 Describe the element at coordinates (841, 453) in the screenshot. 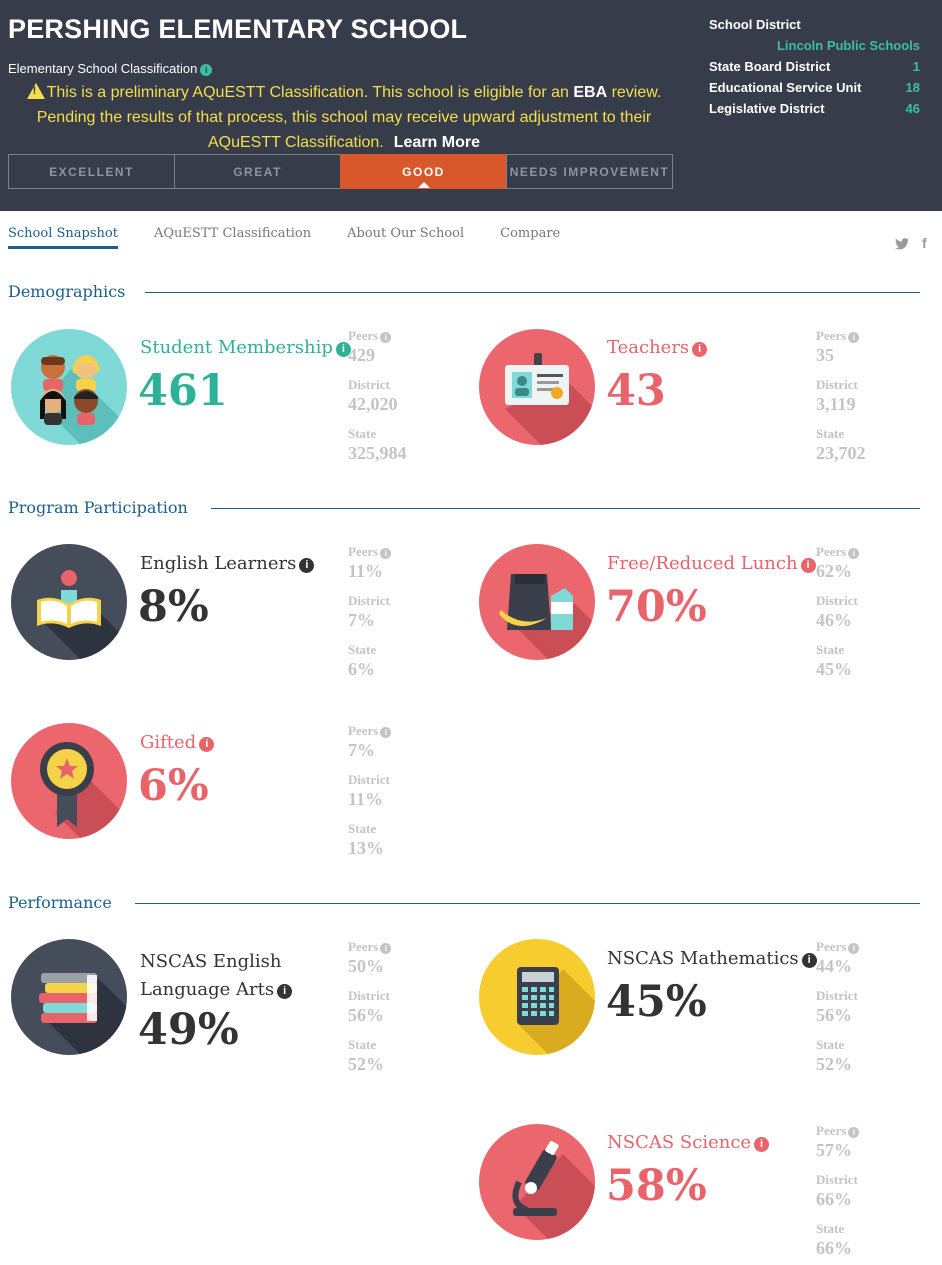

I see `teachers-state-value: 23,702` at that location.